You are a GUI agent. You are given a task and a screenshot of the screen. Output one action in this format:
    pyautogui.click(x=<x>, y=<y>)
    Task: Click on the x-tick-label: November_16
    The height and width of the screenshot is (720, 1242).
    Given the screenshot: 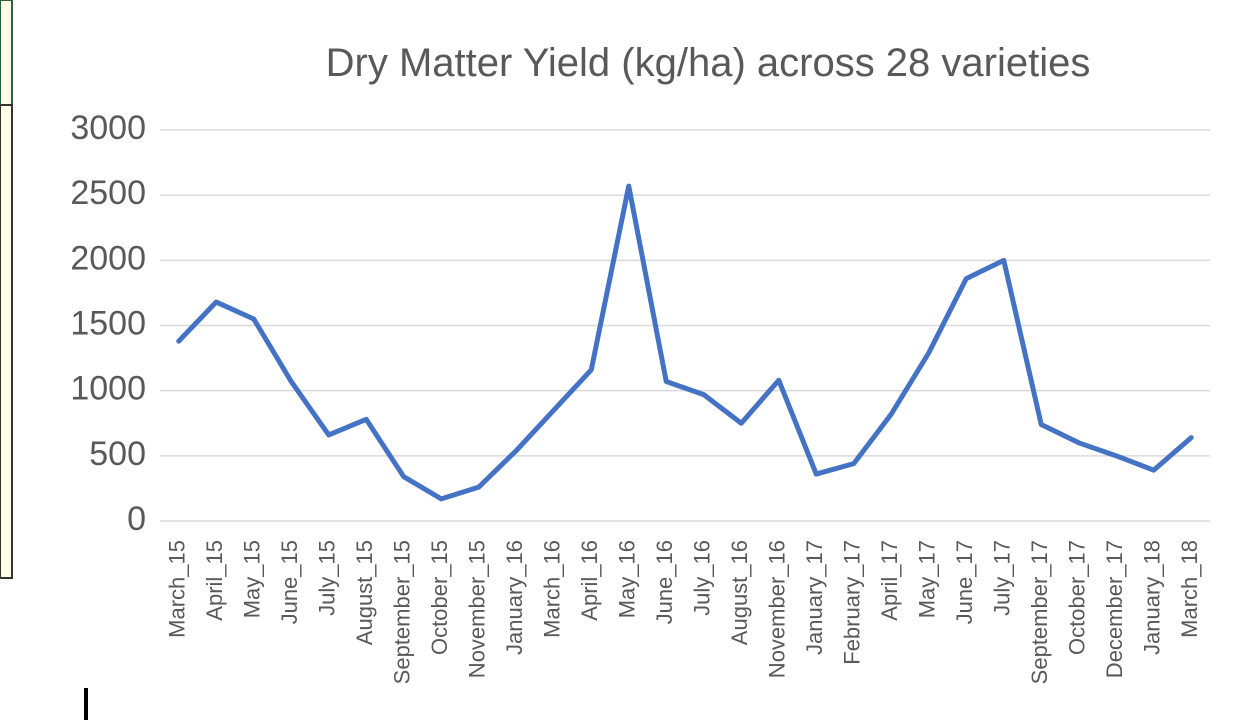 What is the action you would take?
    pyautogui.click(x=777, y=609)
    